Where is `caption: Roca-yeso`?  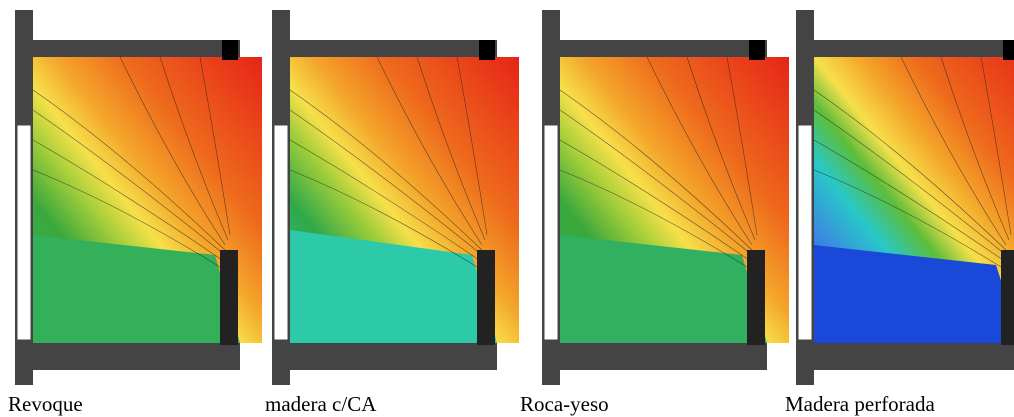 caption: Roca-yeso is located at coordinates (564, 404).